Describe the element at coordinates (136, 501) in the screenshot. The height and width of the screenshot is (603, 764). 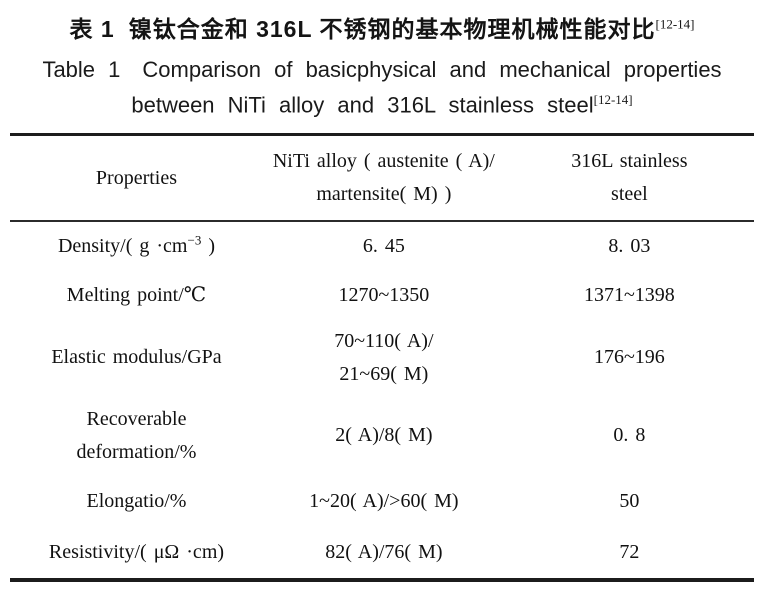
I see `elongation-property-cell: Elongatio/%` at that location.